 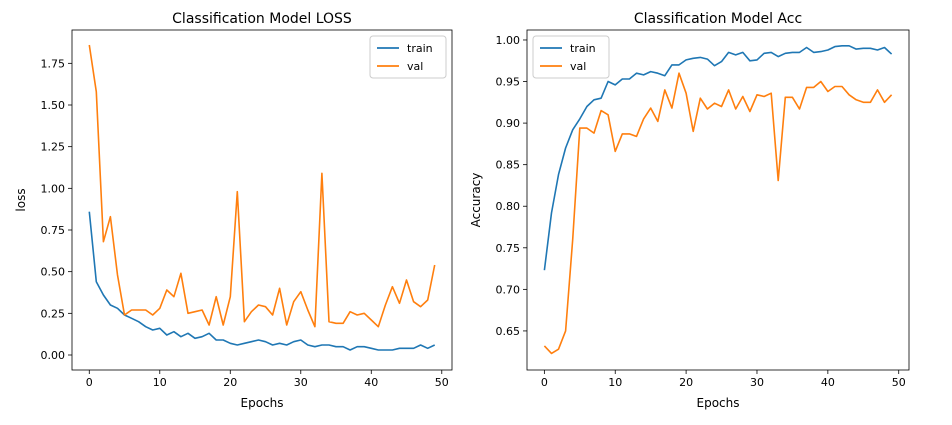 I want to click on y-tick-label: 0.65, so click(x=508, y=331).